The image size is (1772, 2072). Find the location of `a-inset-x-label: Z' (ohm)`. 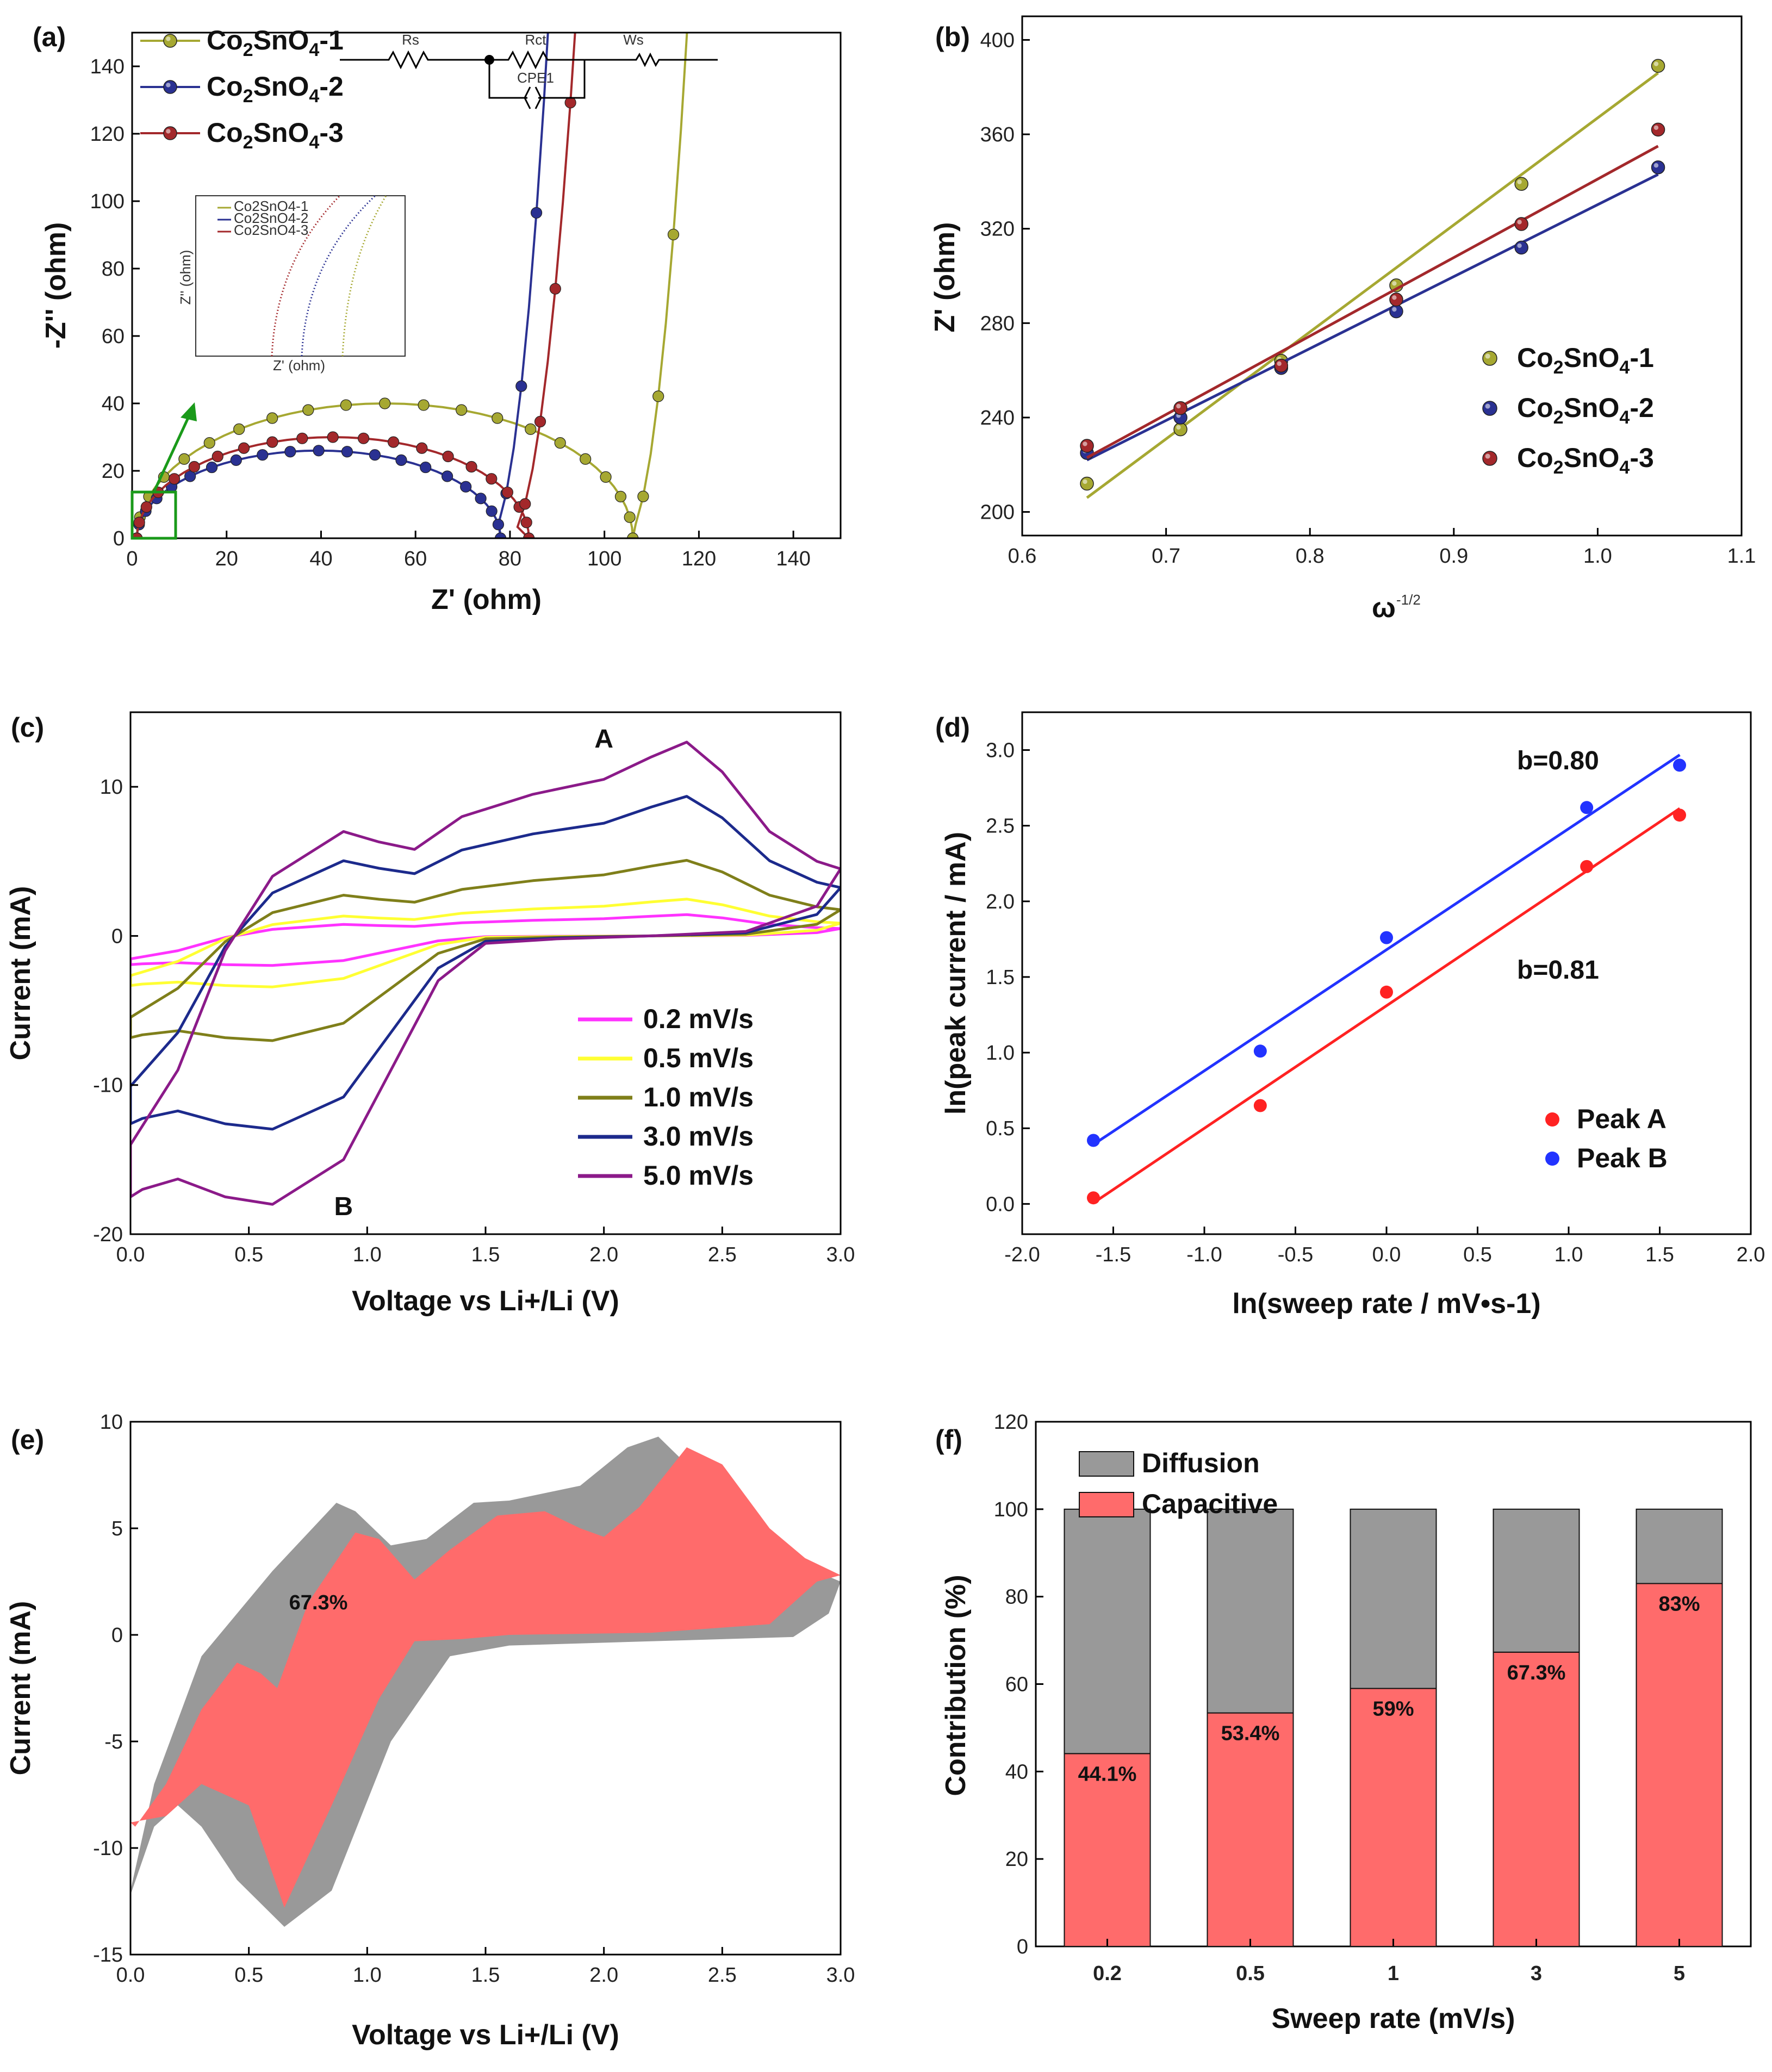

a-inset-x-label: Z' (ohm) is located at coordinates (299, 365).